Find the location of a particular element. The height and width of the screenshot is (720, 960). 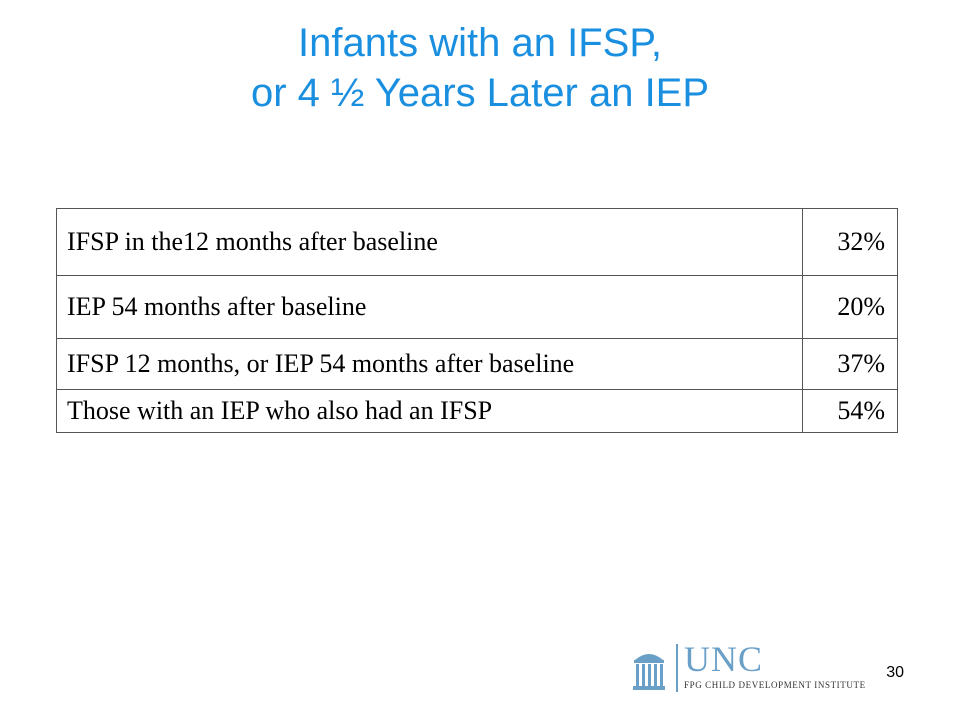

row-value: 54% is located at coordinates (850, 411).